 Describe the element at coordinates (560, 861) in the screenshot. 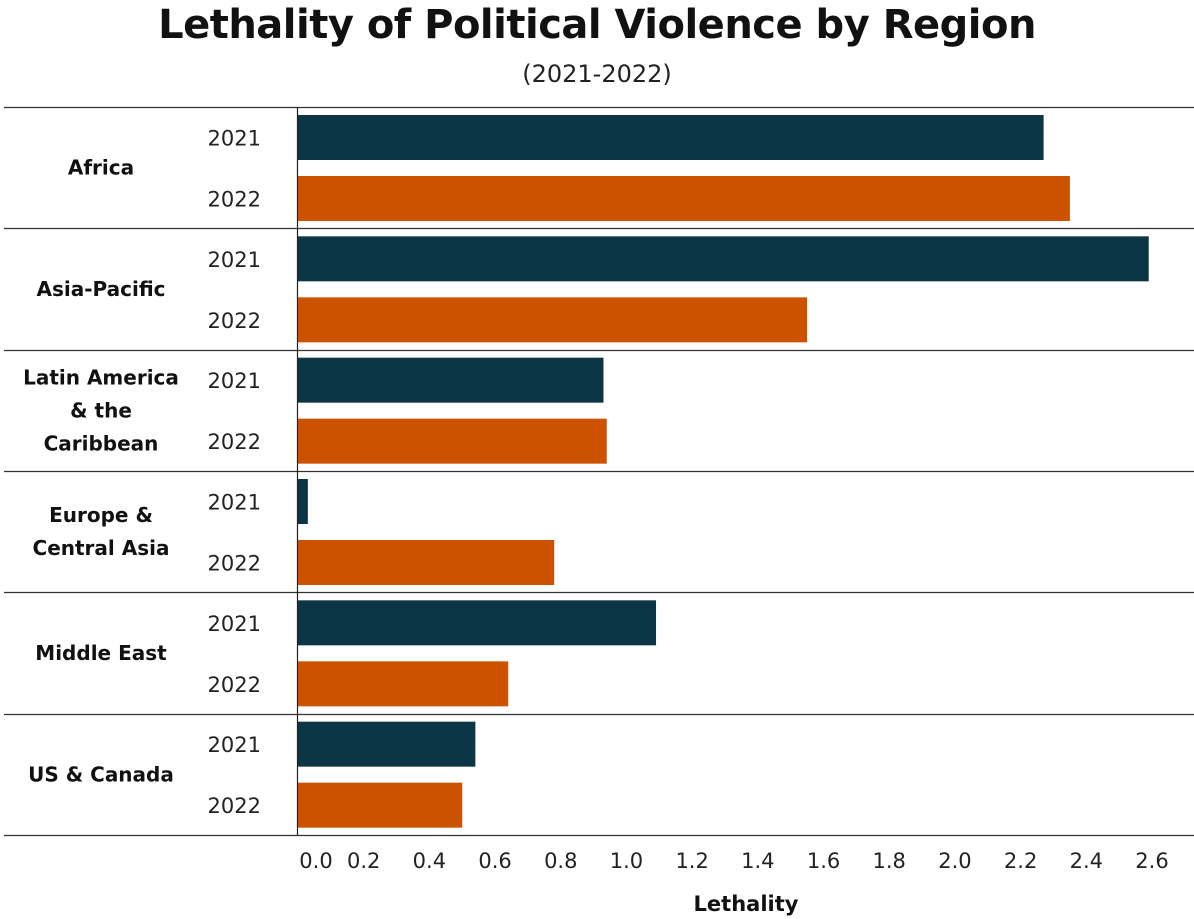

I see `x-tick-label: 0.8` at that location.